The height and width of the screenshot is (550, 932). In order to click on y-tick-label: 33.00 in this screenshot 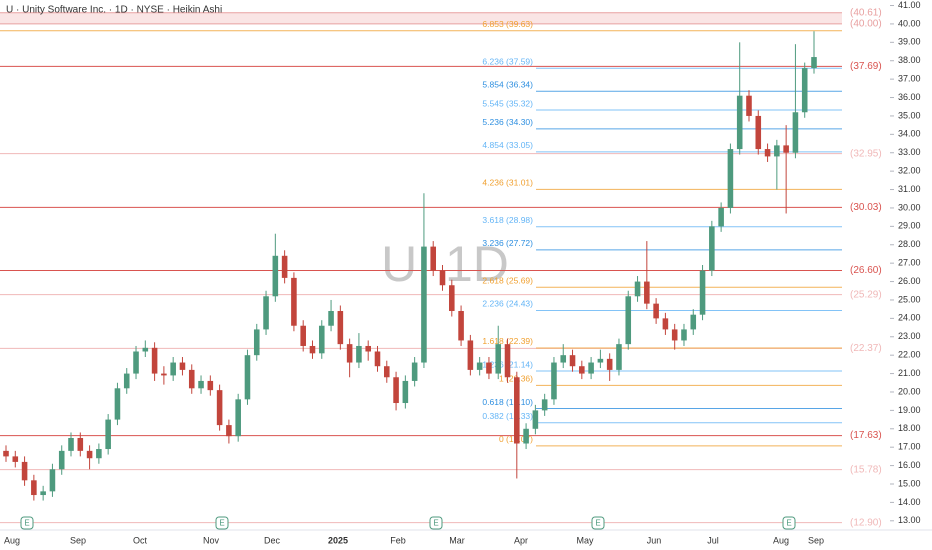, I will do `click(909, 152)`.